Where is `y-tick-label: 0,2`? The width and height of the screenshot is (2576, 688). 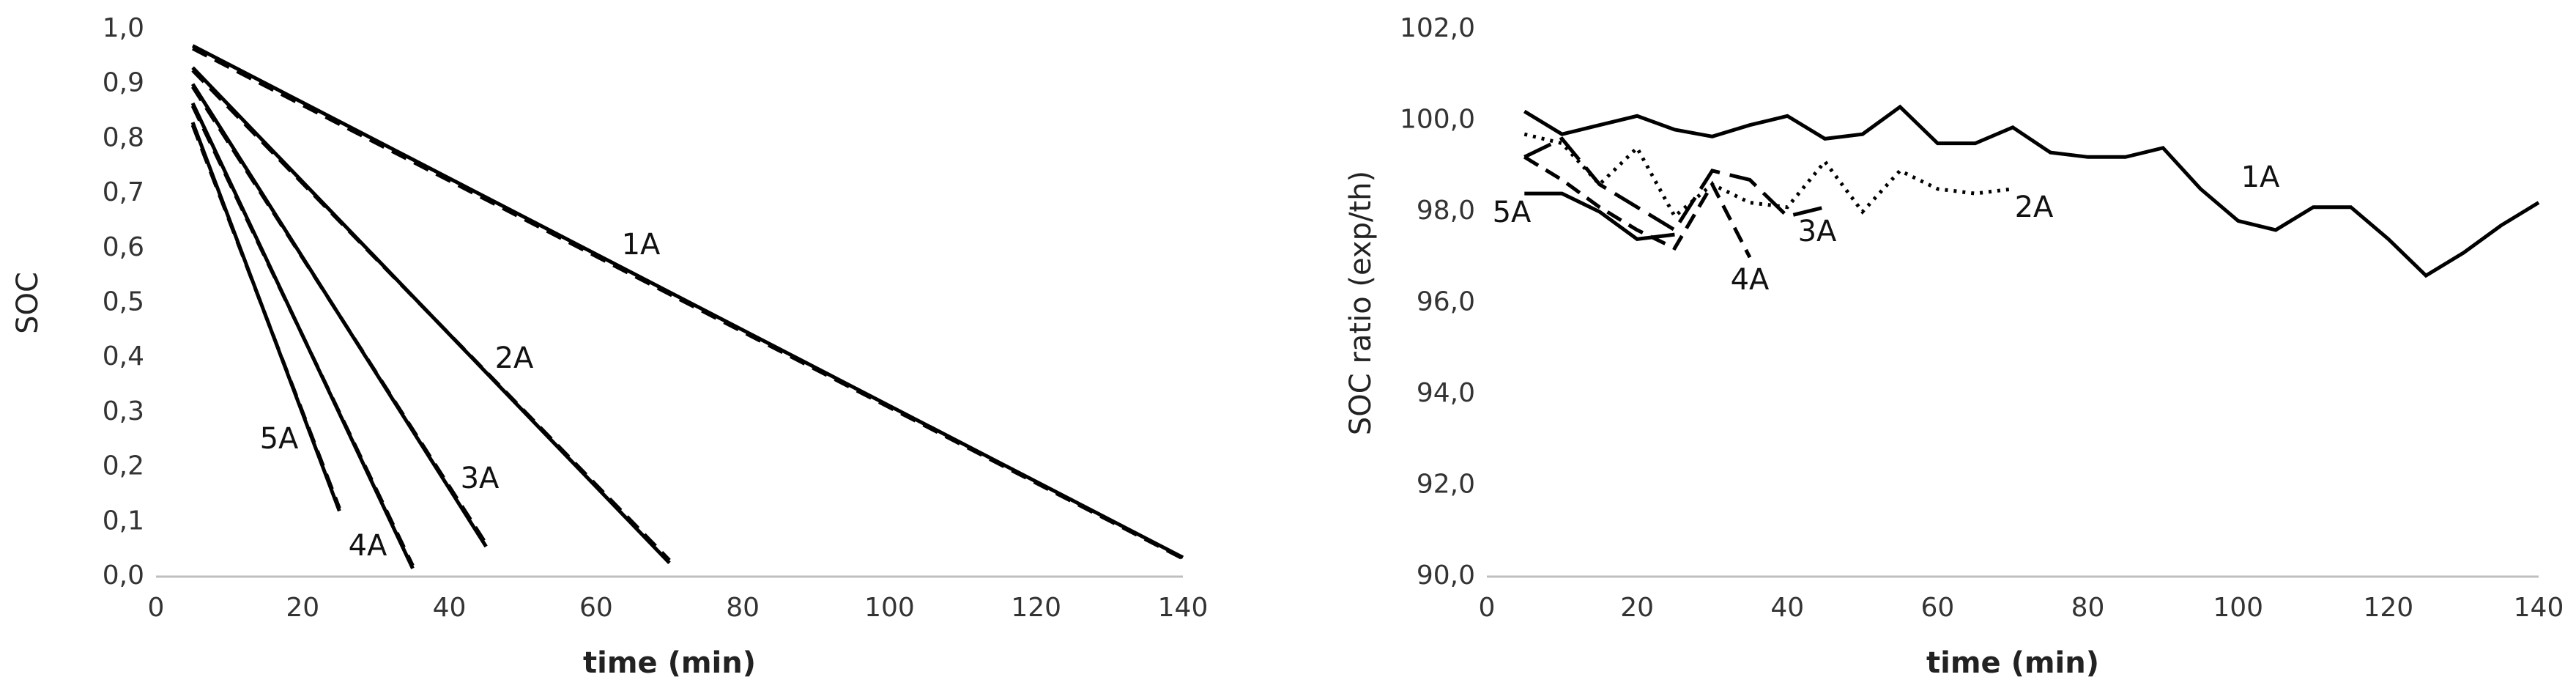
y-tick-label: 0,2 is located at coordinates (123, 466).